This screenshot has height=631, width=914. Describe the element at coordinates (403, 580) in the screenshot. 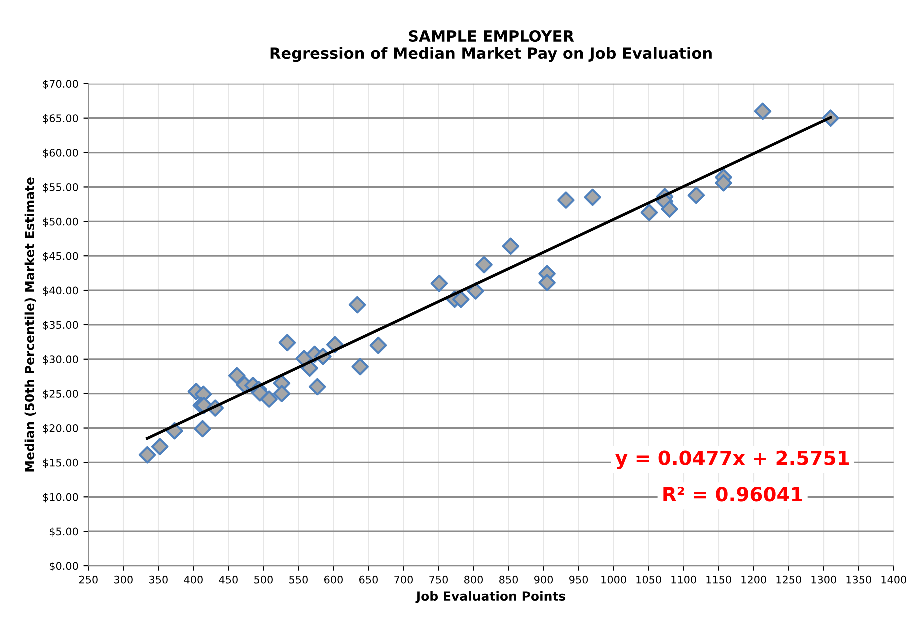

I see `x-tick-label: 700` at that location.